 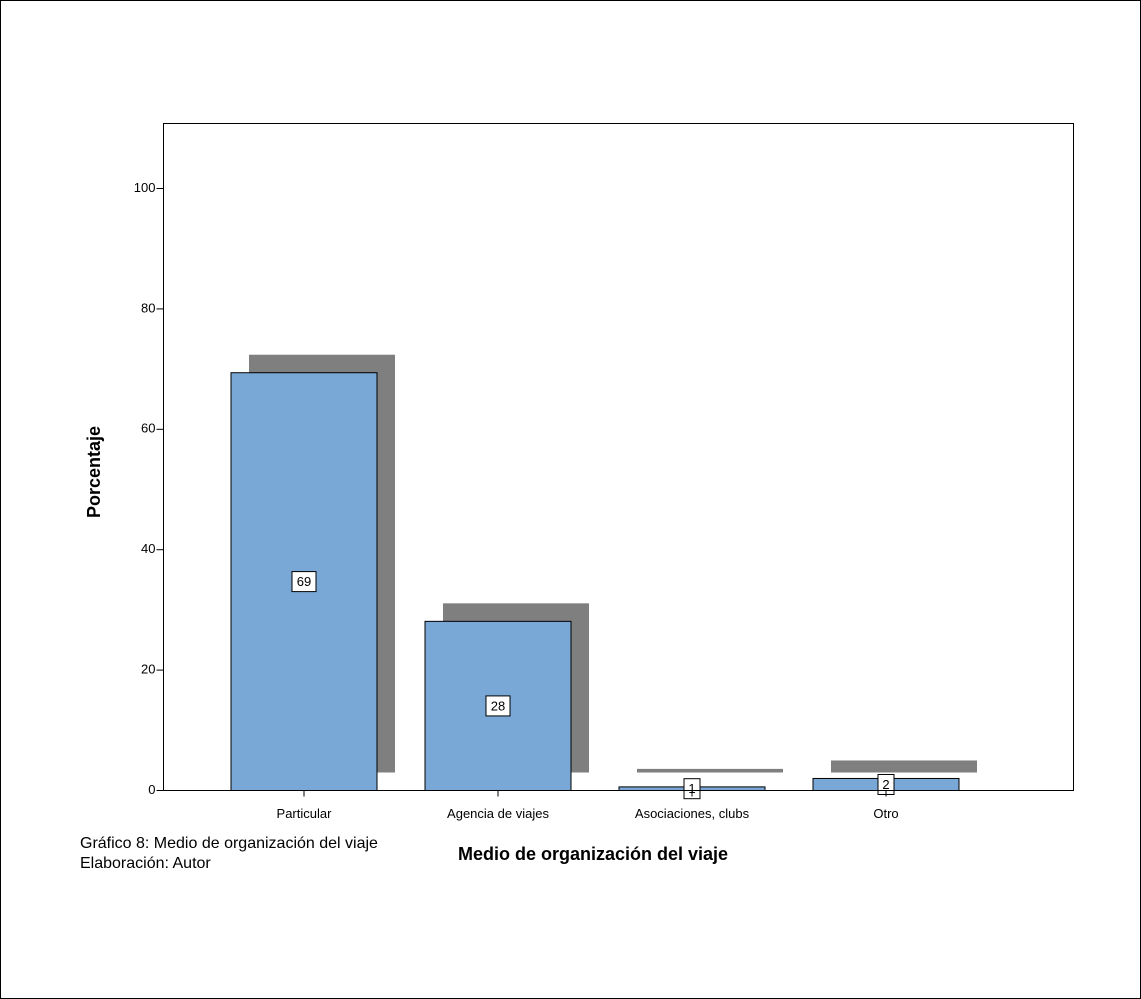 What do you see at coordinates (151, 789) in the screenshot?
I see `y-tick-label: 0` at bounding box center [151, 789].